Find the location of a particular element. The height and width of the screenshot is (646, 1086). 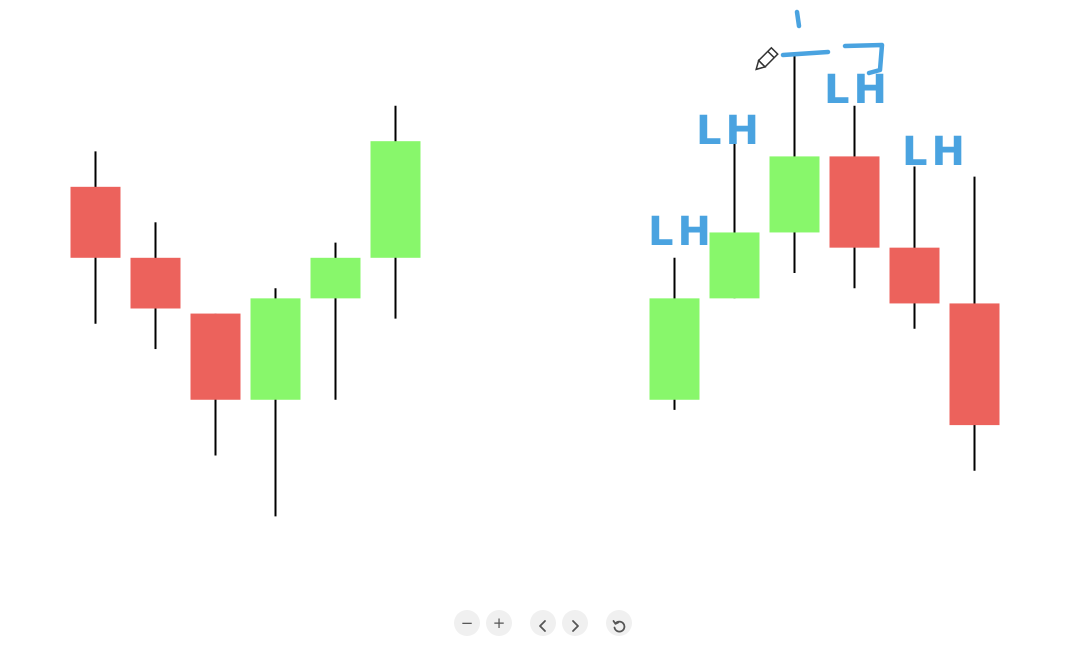

zoom-out-button: − is located at coordinates (467, 623).